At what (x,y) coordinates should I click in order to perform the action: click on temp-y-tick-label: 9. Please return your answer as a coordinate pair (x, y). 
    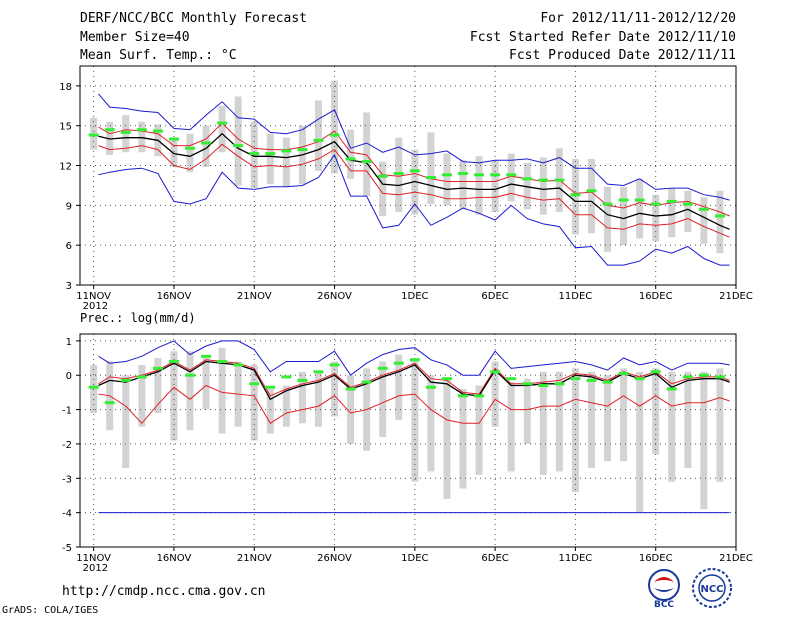
    Looking at the image, I should click on (69, 206).